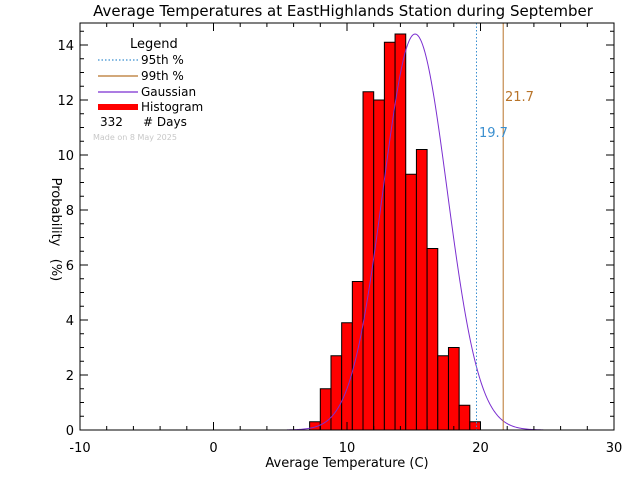  What do you see at coordinates (165, 122) in the screenshot?
I see `legend-count-label: # Days` at bounding box center [165, 122].